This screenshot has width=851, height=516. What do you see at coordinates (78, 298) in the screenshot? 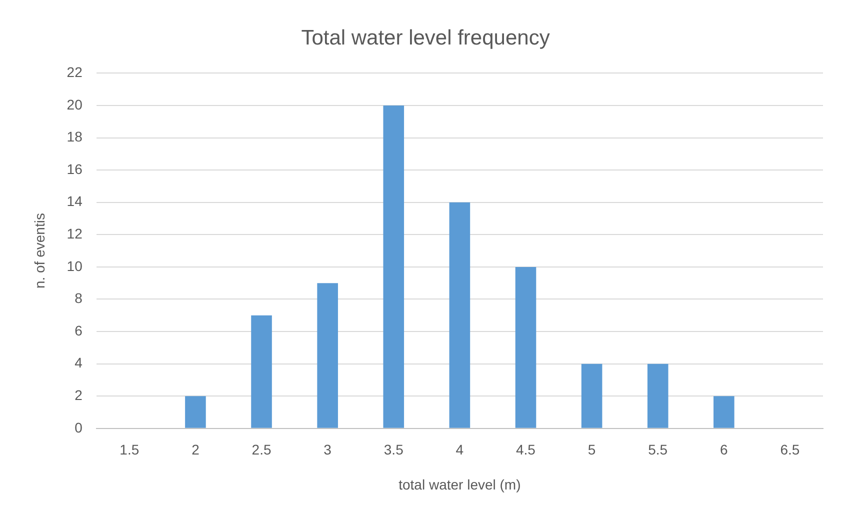
I see `y-tick-label: 8` at bounding box center [78, 298].